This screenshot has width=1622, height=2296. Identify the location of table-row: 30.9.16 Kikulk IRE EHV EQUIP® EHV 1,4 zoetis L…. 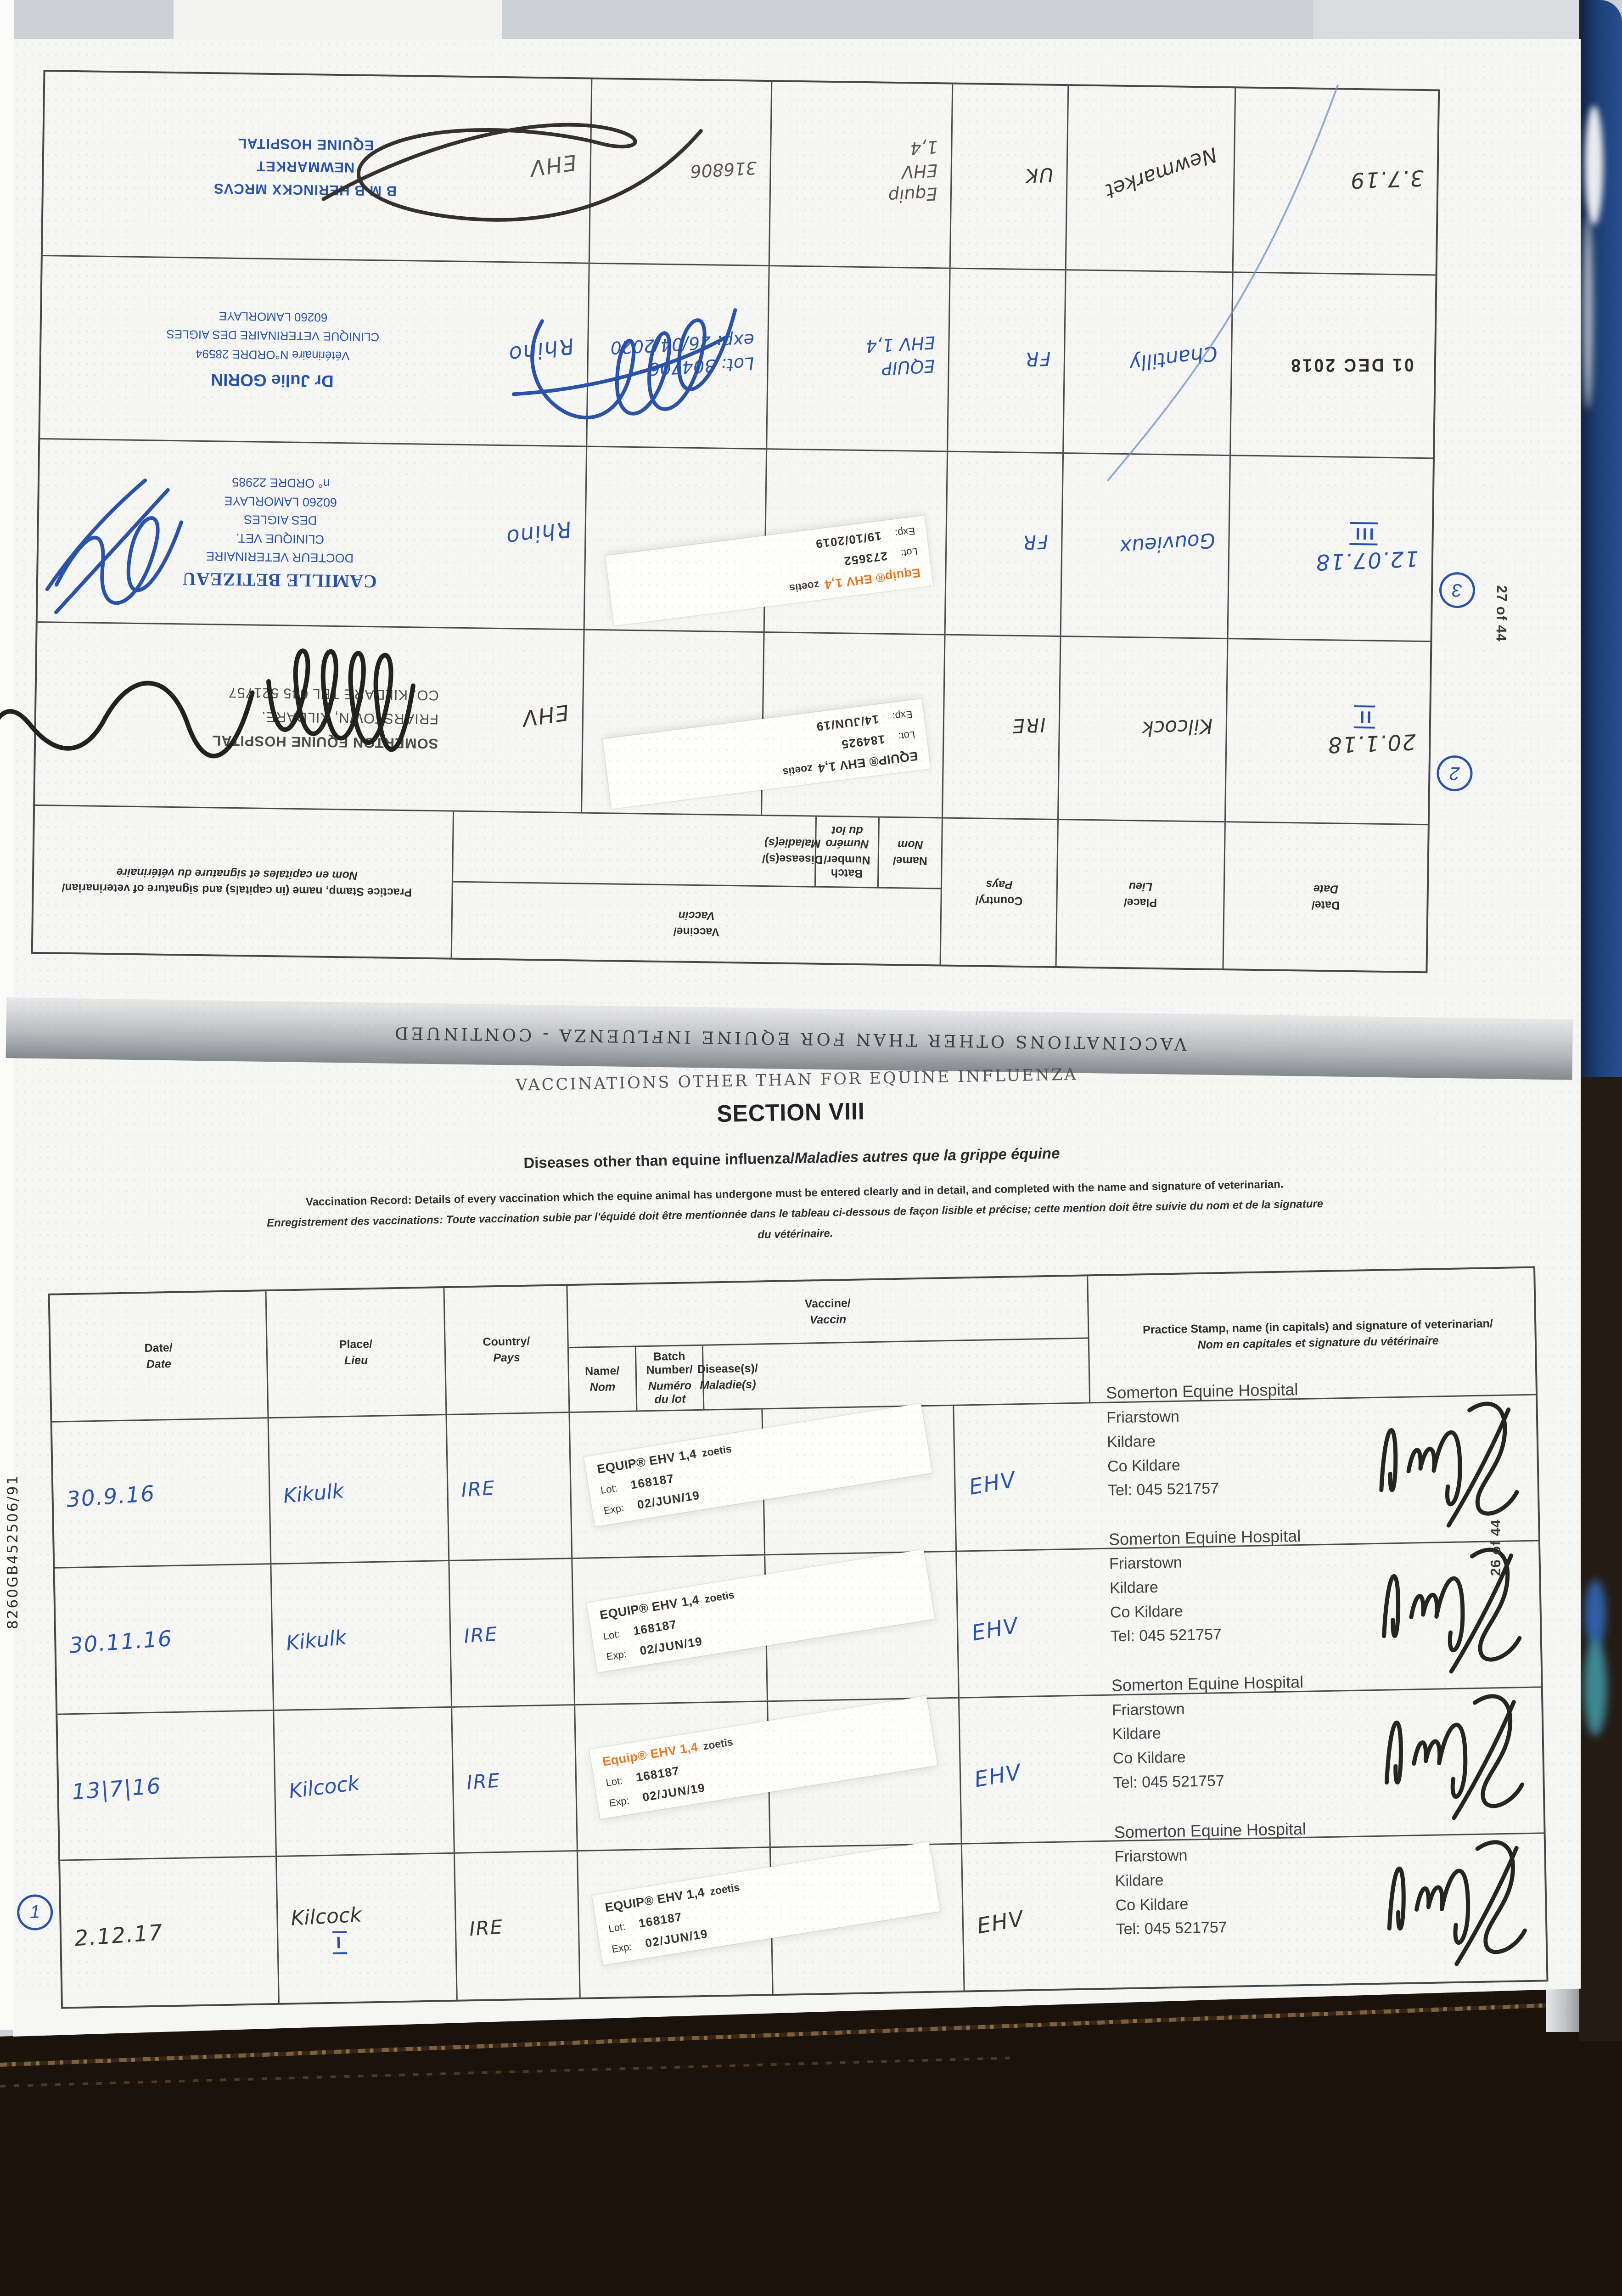
(795, 1474).